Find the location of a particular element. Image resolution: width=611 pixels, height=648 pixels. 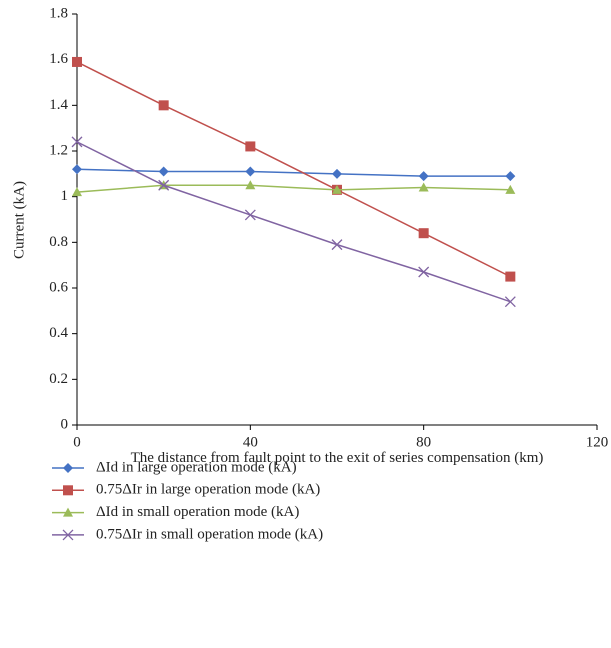

y-tick-label: 0.8 is located at coordinates (58, 242).